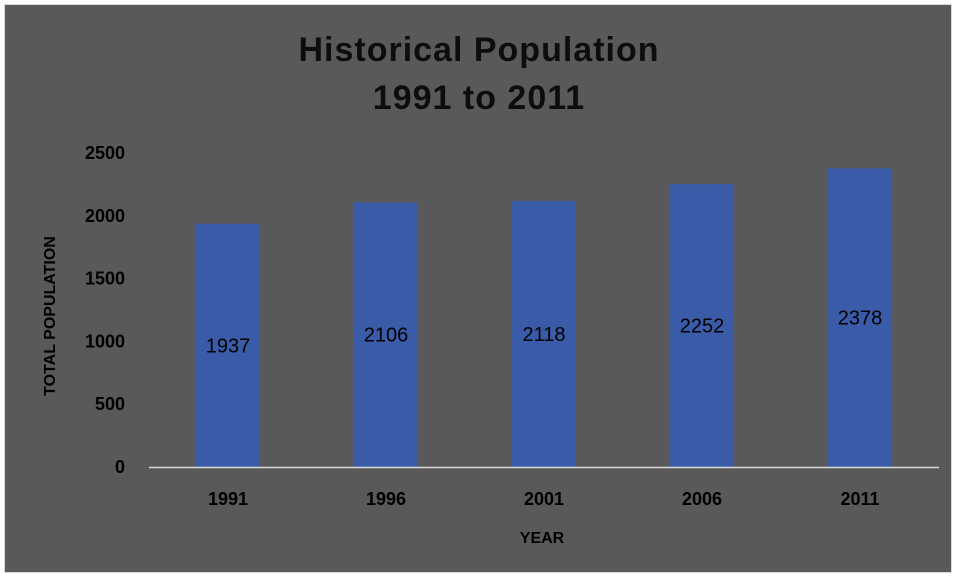  I want to click on data-label-2011: 2378, so click(860, 319).